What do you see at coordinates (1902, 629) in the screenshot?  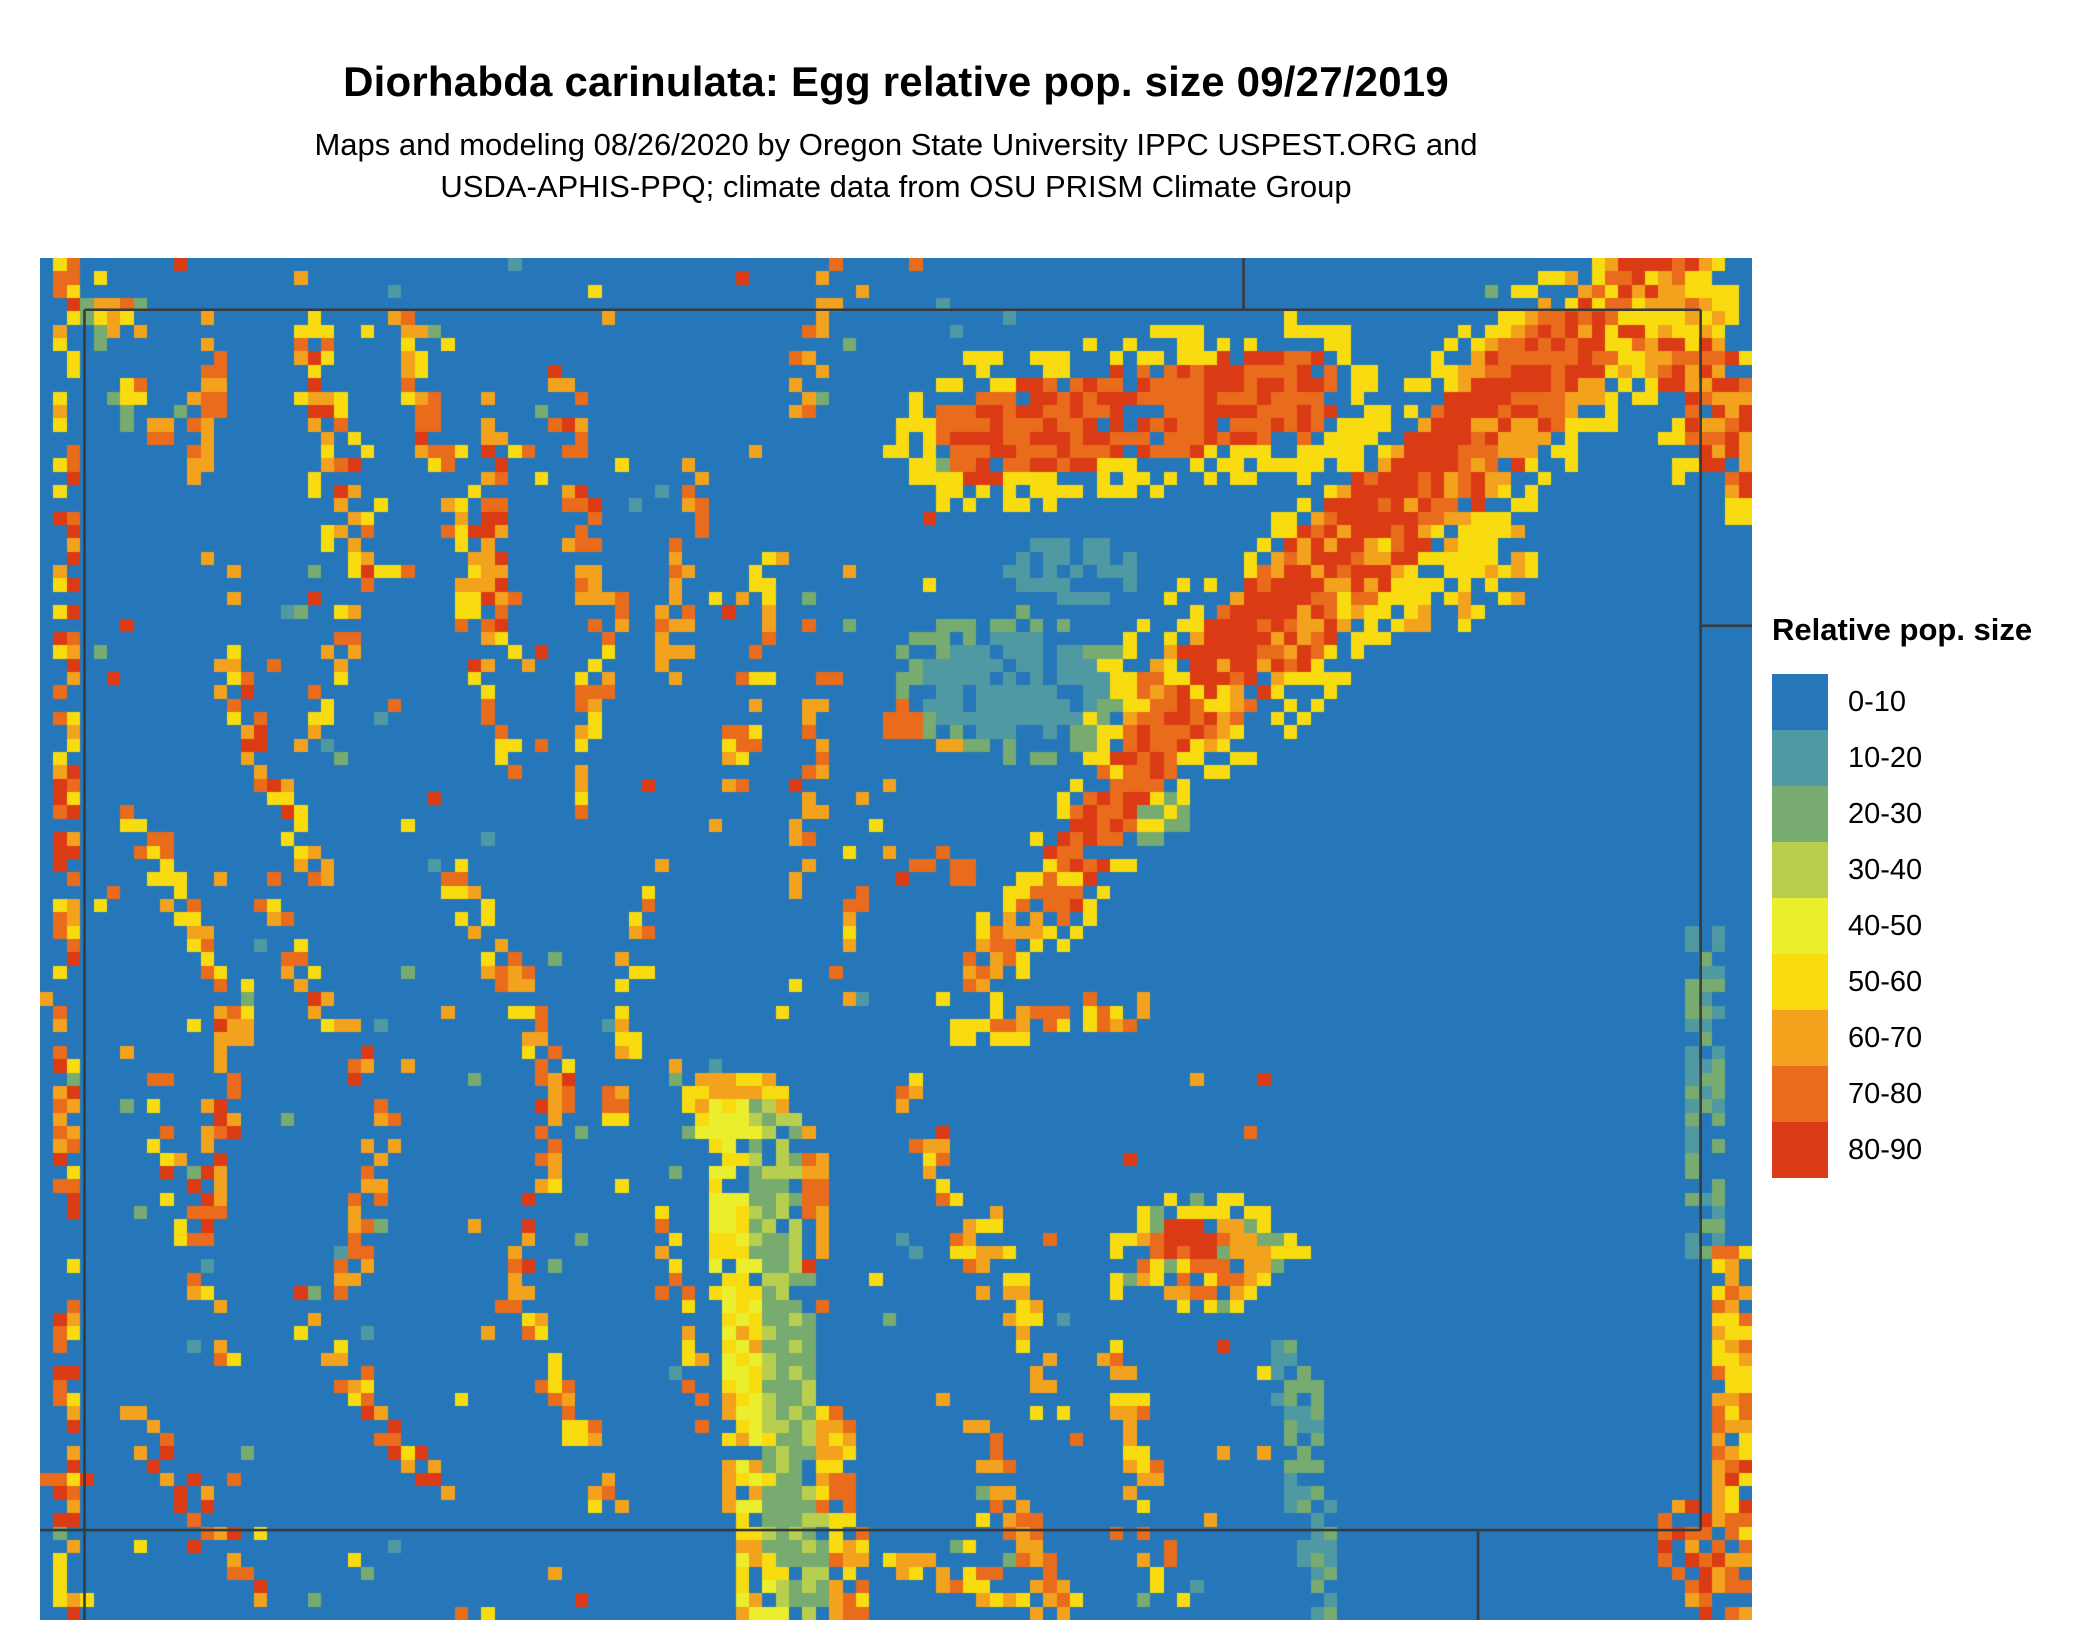 I see `legend-title: Relative pop. size` at bounding box center [1902, 629].